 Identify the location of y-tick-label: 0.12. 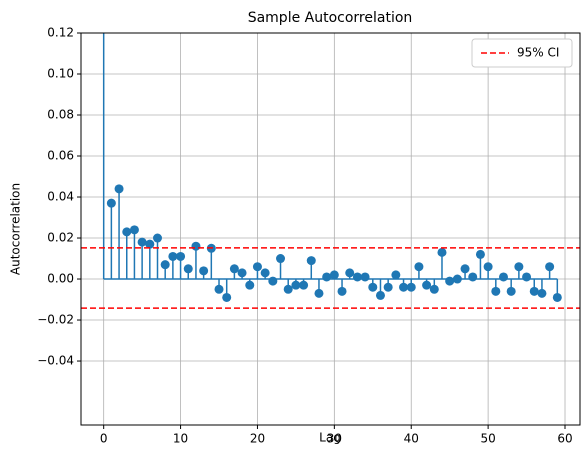
(60, 33).